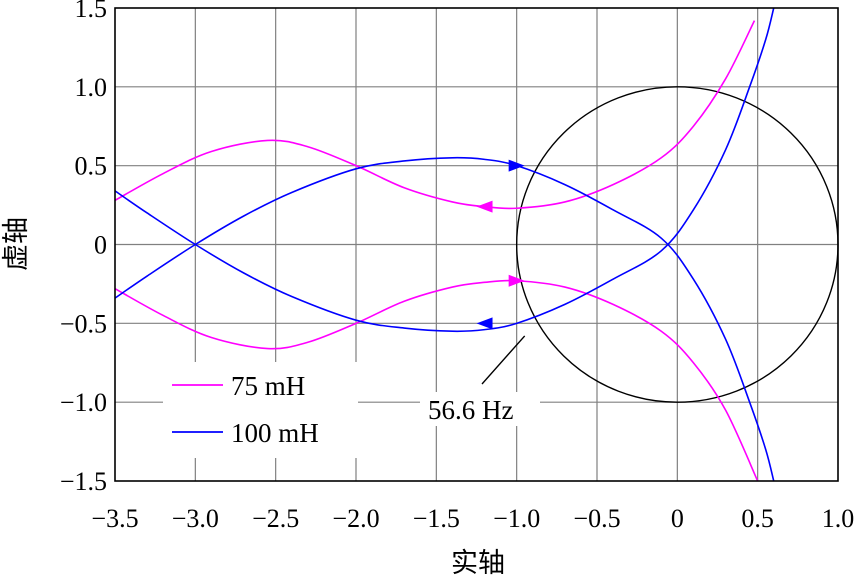 The height and width of the screenshot is (581, 863). What do you see at coordinates (91, 11) in the screenshot?
I see `y-tick-label: 1.5` at bounding box center [91, 11].